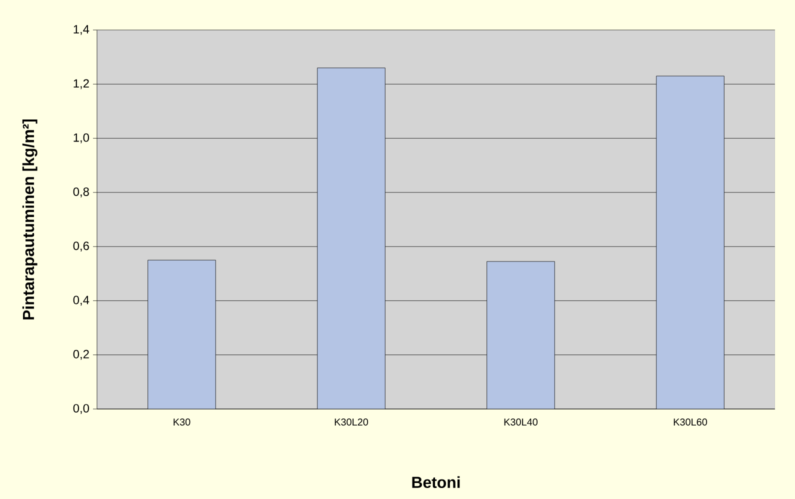 The height and width of the screenshot is (499, 795). Describe the element at coordinates (81, 192) in the screenshot. I see `y-tick-label: 0,8` at that location.